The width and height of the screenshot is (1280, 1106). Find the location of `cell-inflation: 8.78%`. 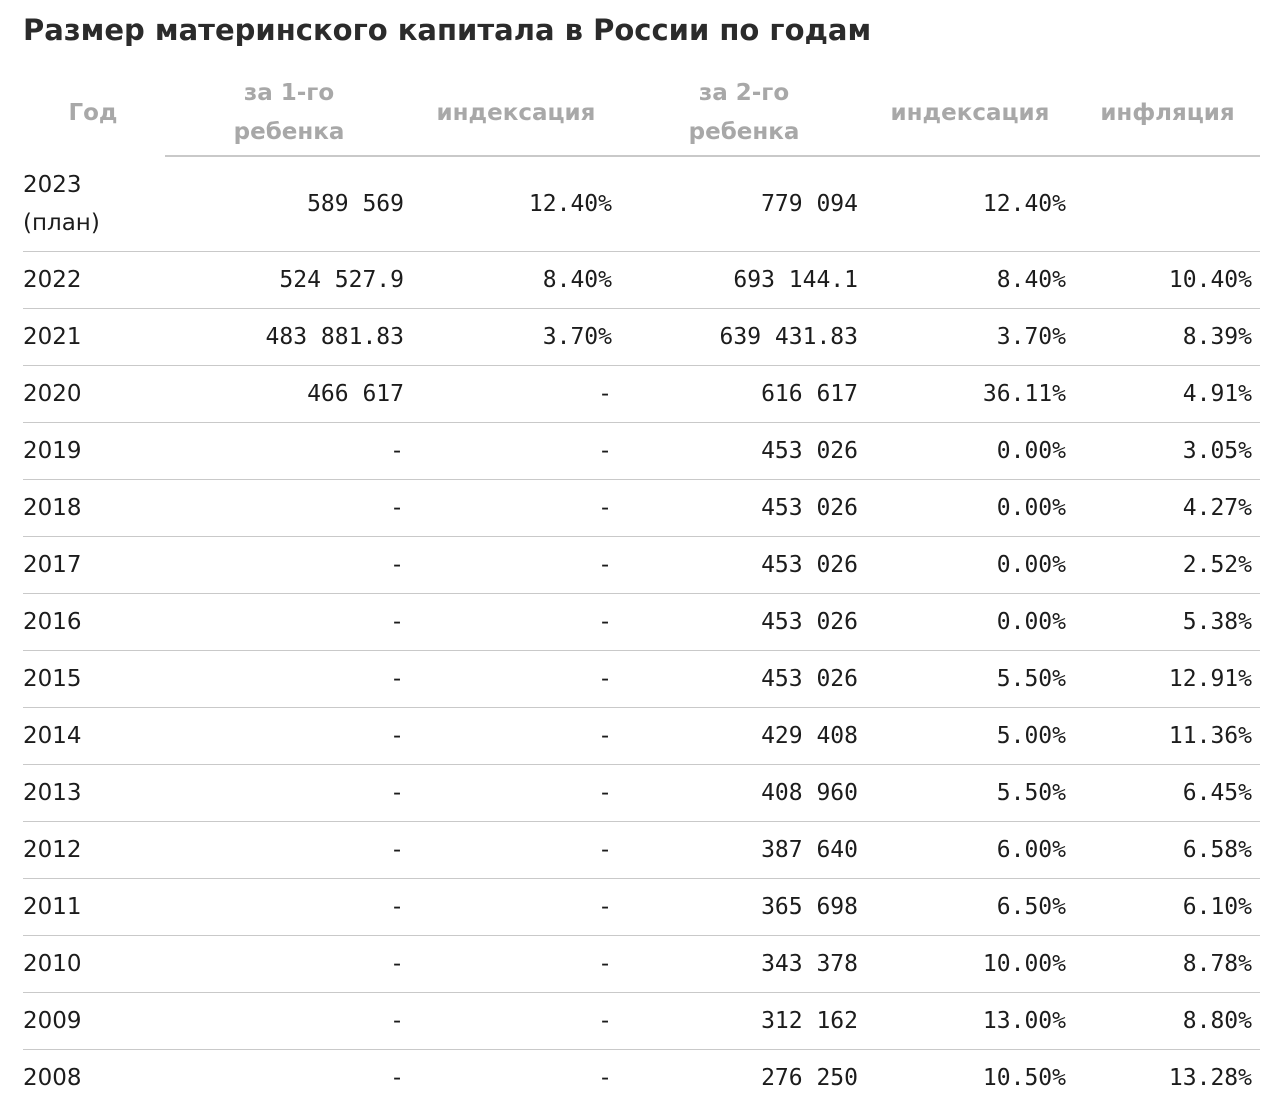

cell-inflation: 8.78% is located at coordinates (1217, 964).